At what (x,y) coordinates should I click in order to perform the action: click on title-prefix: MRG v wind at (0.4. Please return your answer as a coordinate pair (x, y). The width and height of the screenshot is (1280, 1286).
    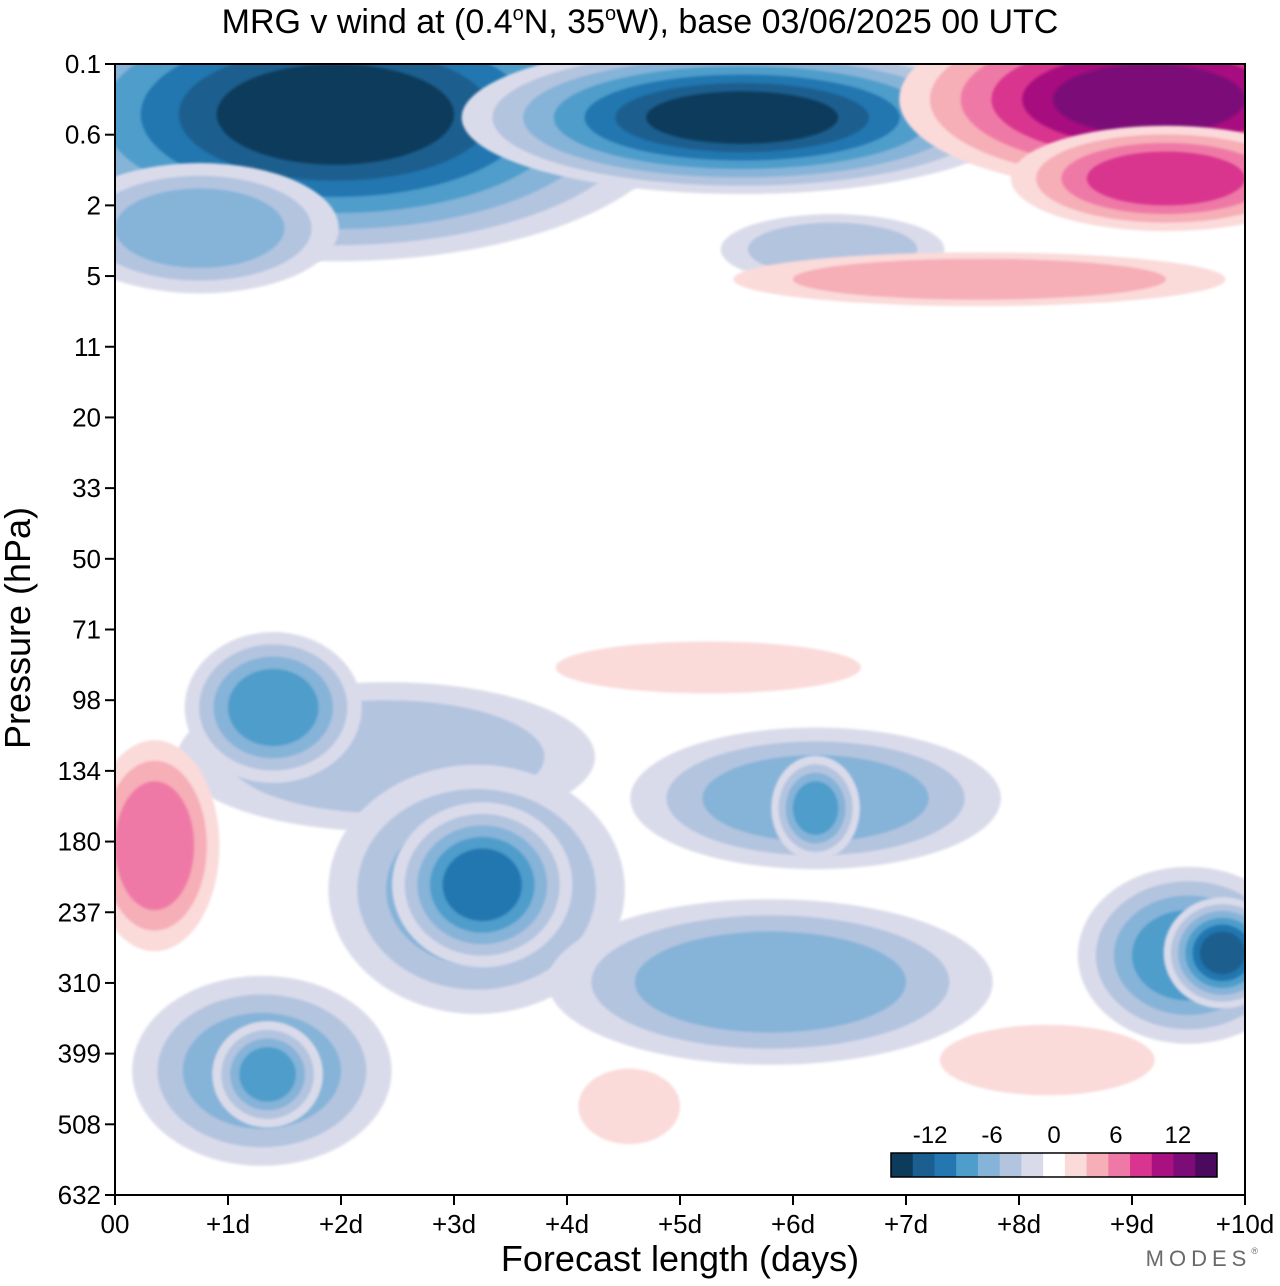
    Looking at the image, I should click on (367, 22).